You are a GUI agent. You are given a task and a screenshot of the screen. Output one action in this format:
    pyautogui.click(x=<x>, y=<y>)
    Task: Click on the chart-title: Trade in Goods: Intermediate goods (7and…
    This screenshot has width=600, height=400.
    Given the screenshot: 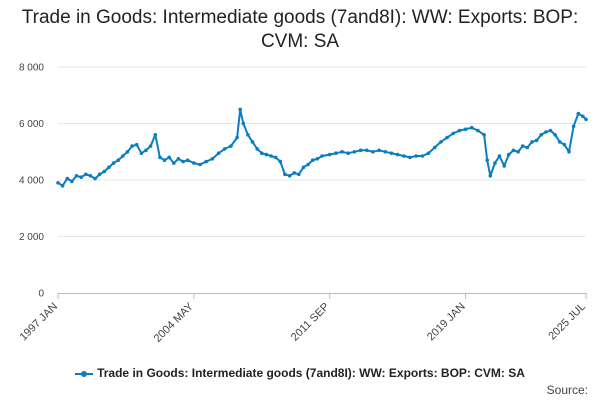 What is the action you would take?
    pyautogui.click(x=300, y=29)
    